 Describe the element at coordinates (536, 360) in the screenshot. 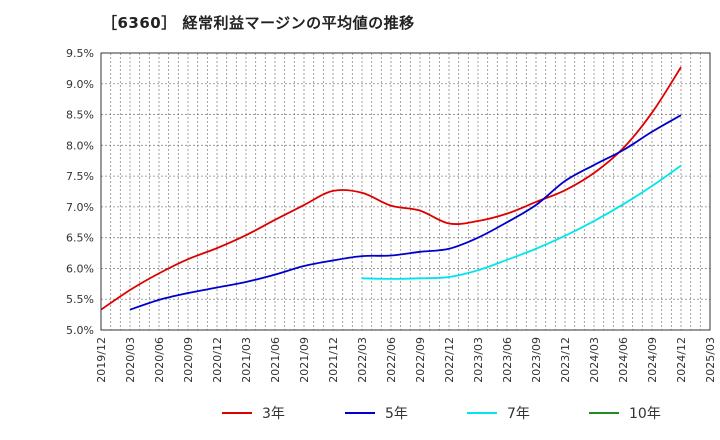

I see `x-tick-label: 2023/09` at that location.